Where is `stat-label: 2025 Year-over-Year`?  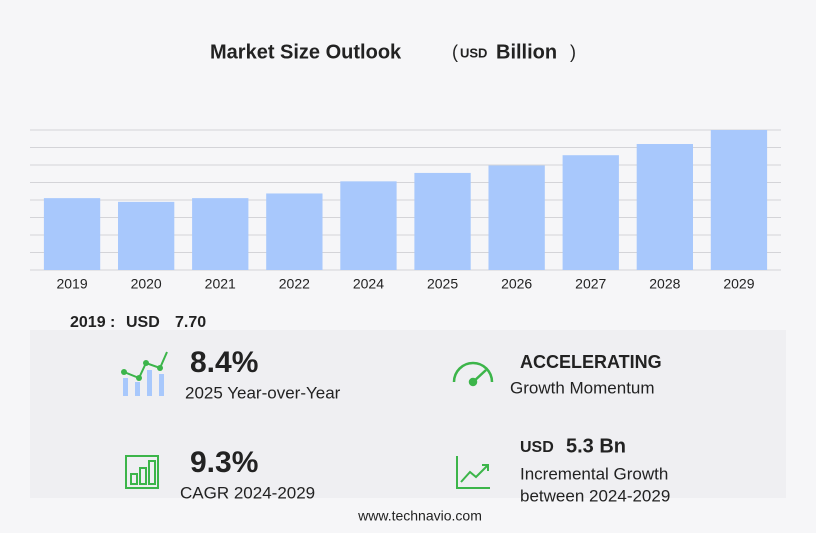
stat-label: 2025 Year-over-Year is located at coordinates (263, 392).